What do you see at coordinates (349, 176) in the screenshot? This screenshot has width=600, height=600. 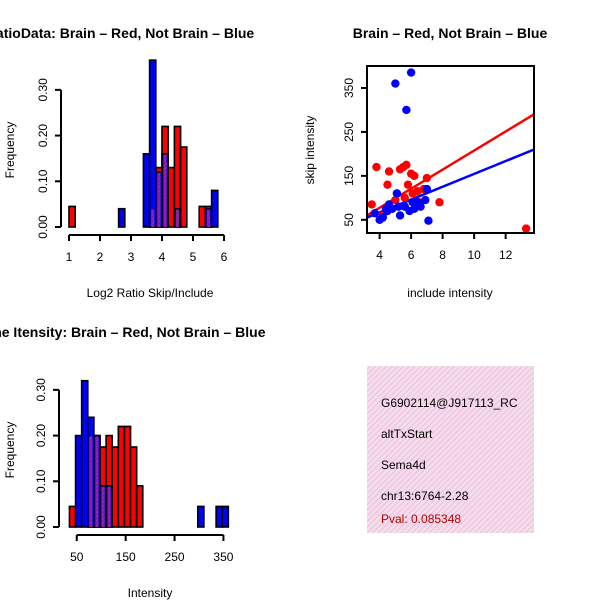 I see `scatter-y-tick-label: 150` at bounding box center [349, 176].